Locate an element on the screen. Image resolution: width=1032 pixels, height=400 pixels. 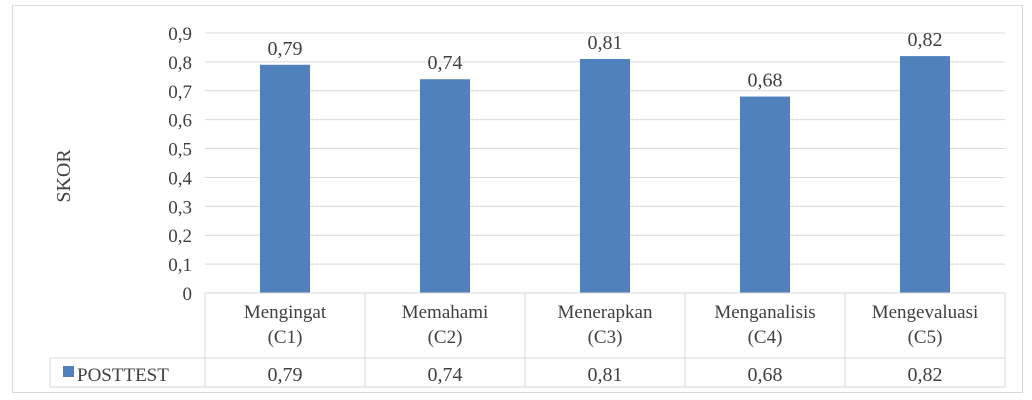
category-label: Mengingat is located at coordinates (285, 312).